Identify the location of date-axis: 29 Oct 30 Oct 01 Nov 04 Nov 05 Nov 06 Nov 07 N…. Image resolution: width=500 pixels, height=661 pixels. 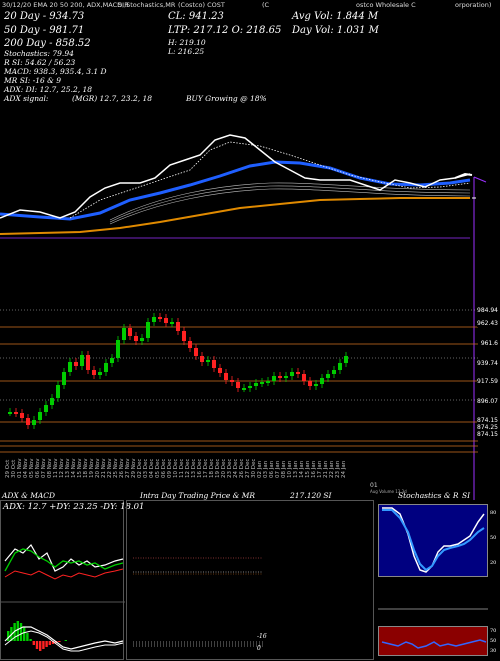
(176, 468).